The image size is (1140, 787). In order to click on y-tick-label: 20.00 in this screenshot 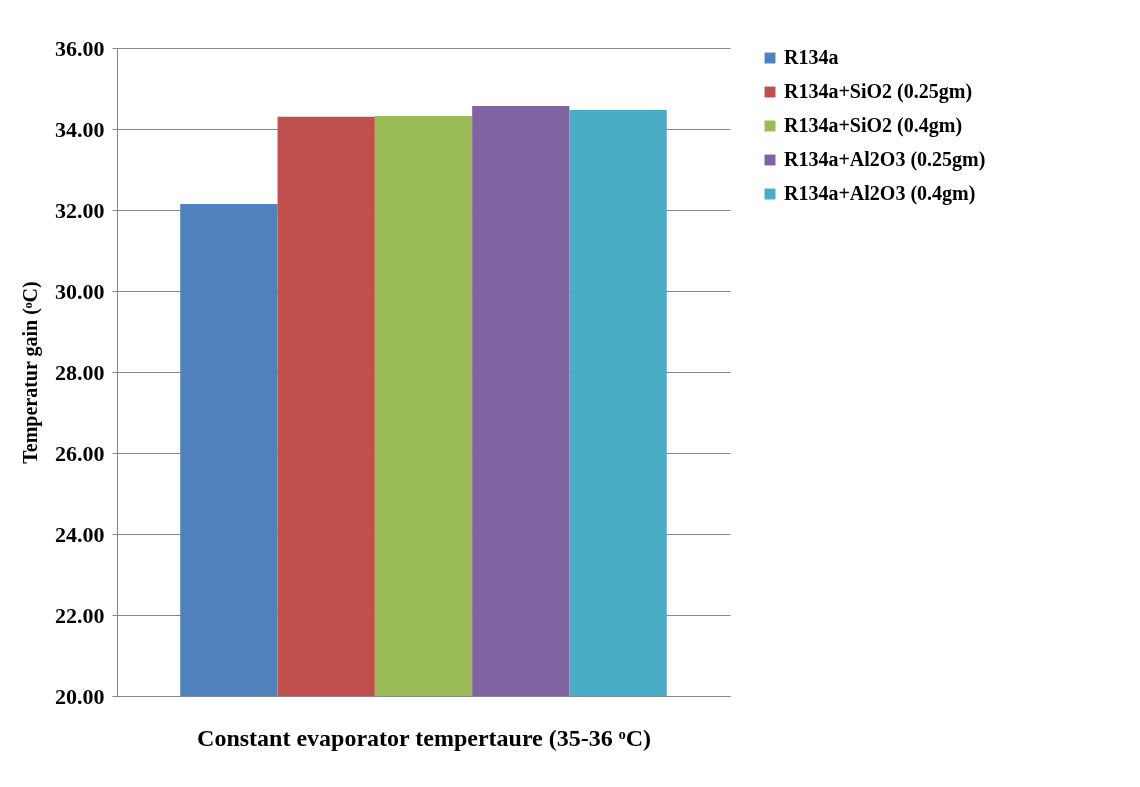, I will do `click(80, 696)`.